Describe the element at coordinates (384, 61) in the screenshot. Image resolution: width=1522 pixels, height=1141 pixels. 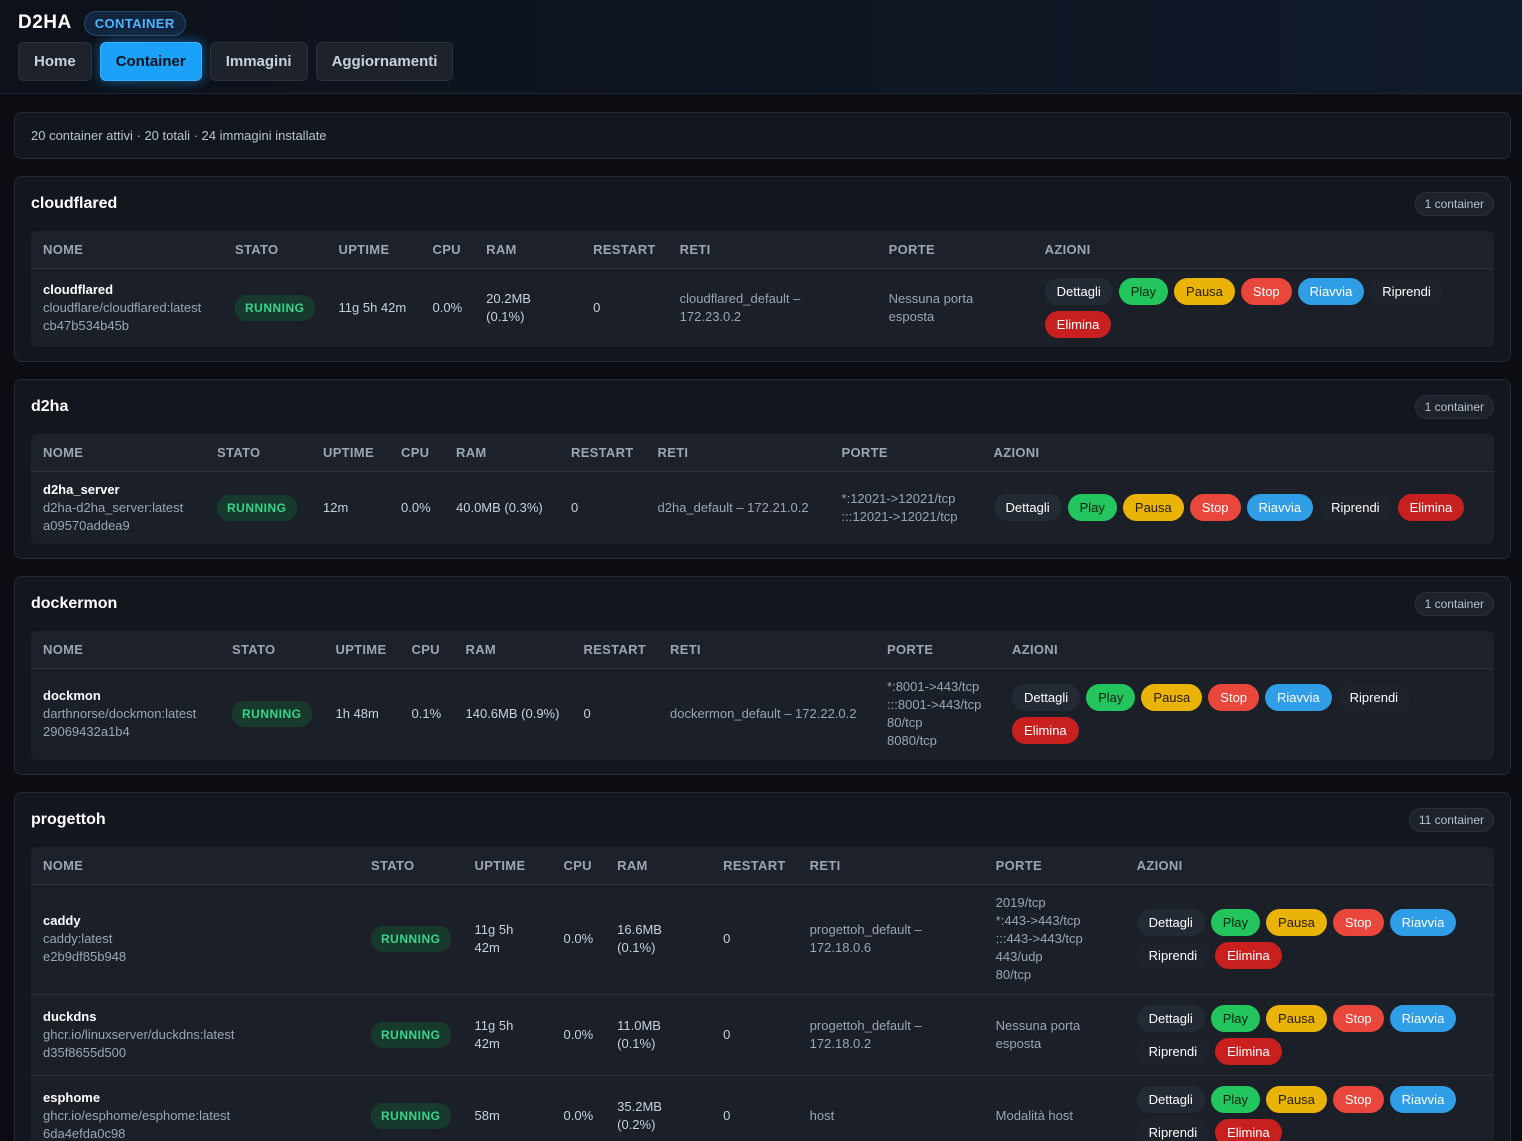
I see `tab-aggiornamenti: Aggiornamenti` at that location.